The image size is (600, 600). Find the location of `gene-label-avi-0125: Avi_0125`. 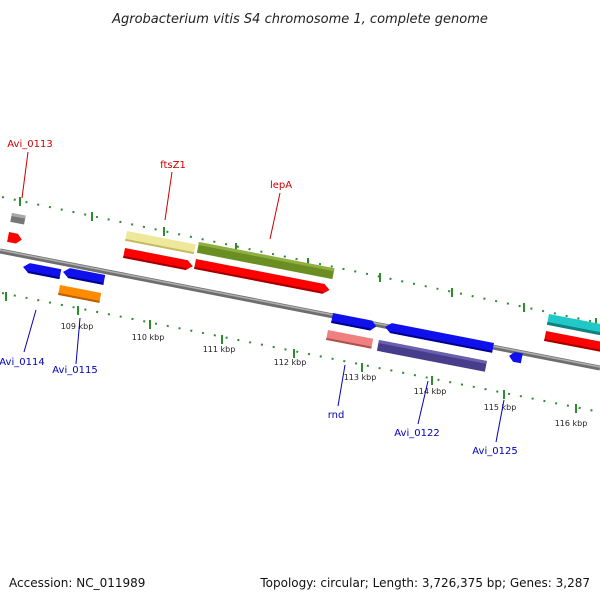

gene-label-avi-0125: Avi_0125 is located at coordinates (494, 451).